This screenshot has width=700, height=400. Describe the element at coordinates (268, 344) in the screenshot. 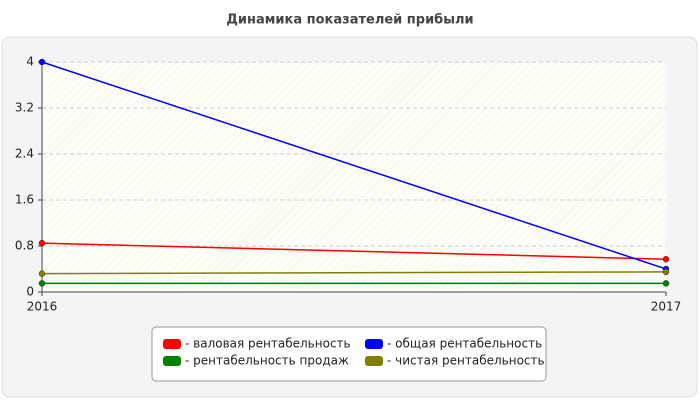

I see `legend-label: - валовая рентабельность` at that location.